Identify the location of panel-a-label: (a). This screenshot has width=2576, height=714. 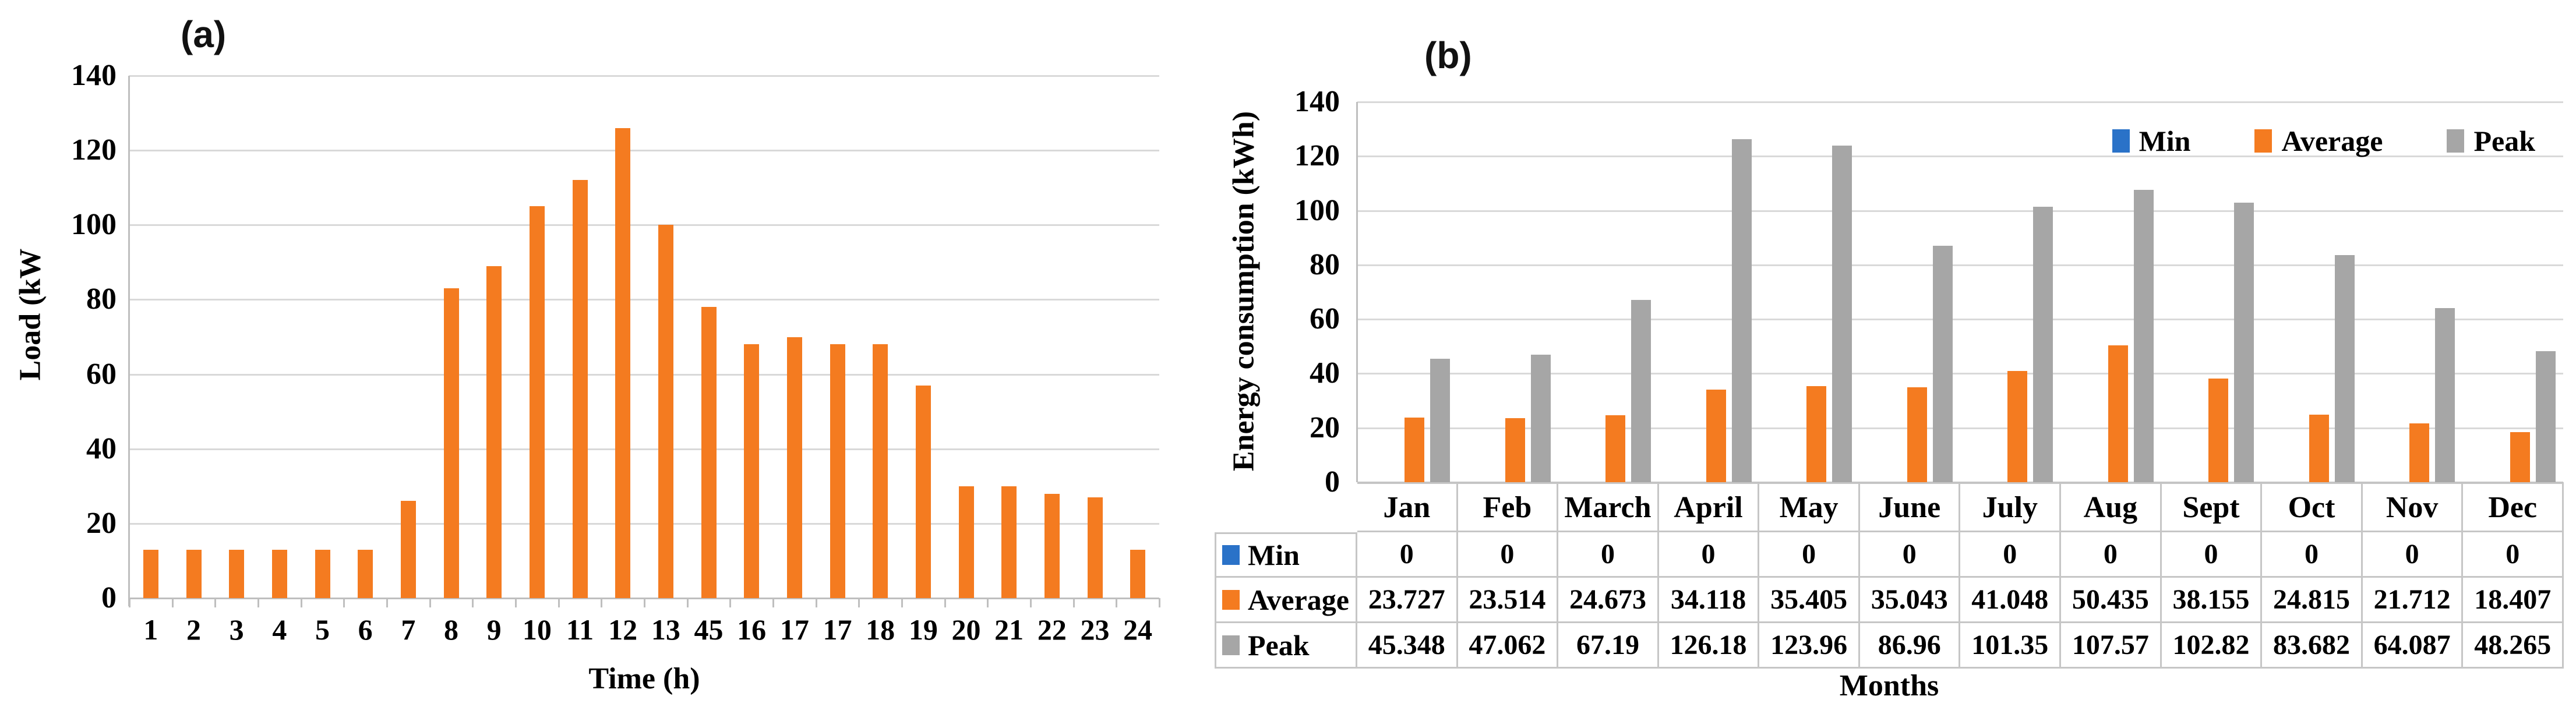
(204, 34).